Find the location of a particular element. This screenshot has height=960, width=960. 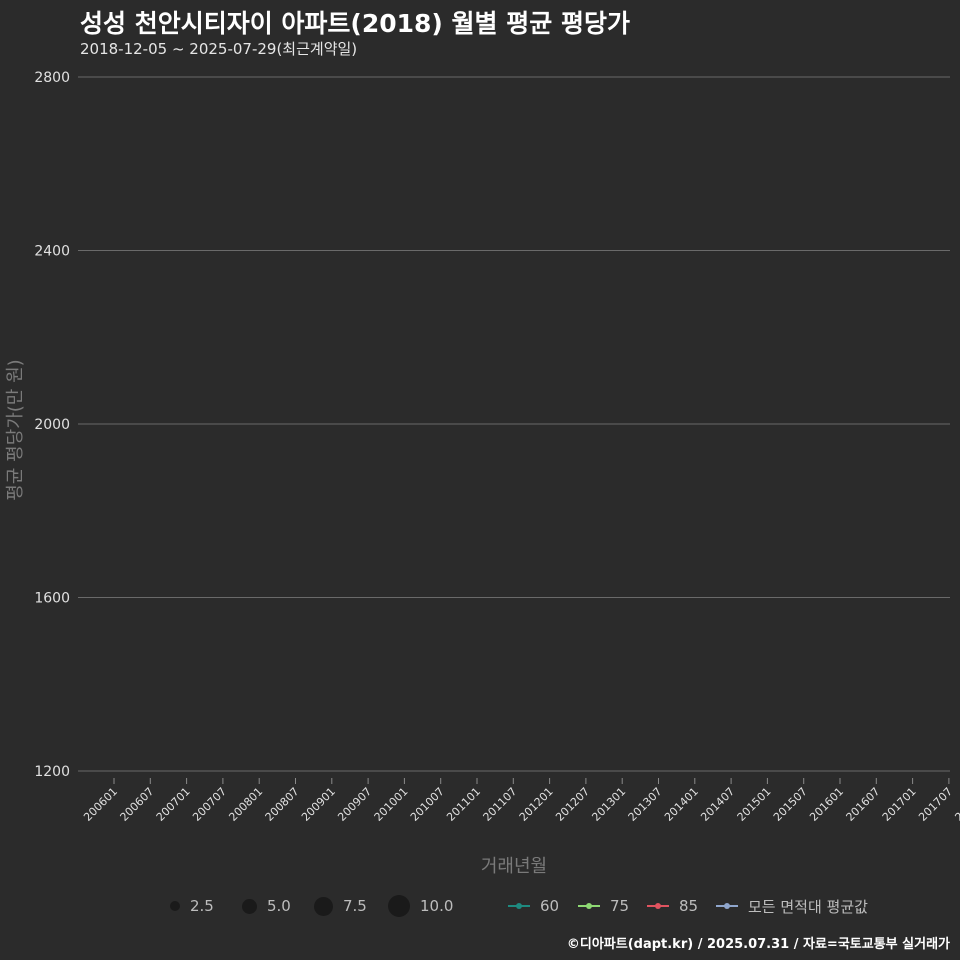

legend-series-85: 85 is located at coordinates (672, 906).